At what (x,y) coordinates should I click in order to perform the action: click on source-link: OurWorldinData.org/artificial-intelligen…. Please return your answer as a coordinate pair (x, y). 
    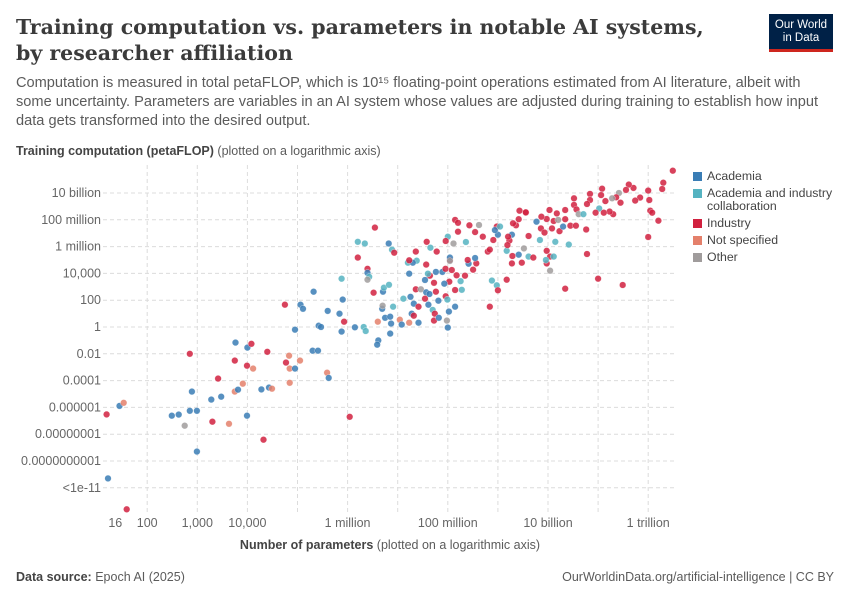
    Looking at the image, I should click on (698, 577).